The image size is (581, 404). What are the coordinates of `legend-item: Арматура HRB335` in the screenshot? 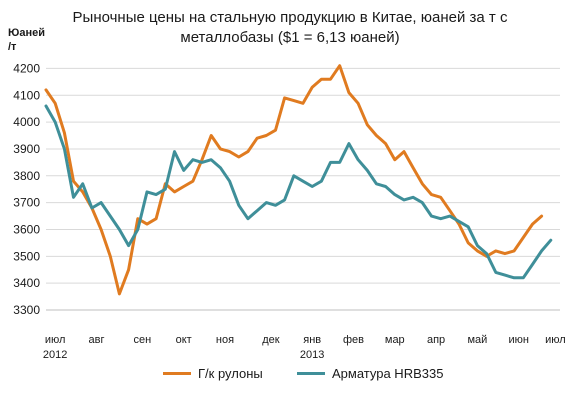 It's located at (370, 373).